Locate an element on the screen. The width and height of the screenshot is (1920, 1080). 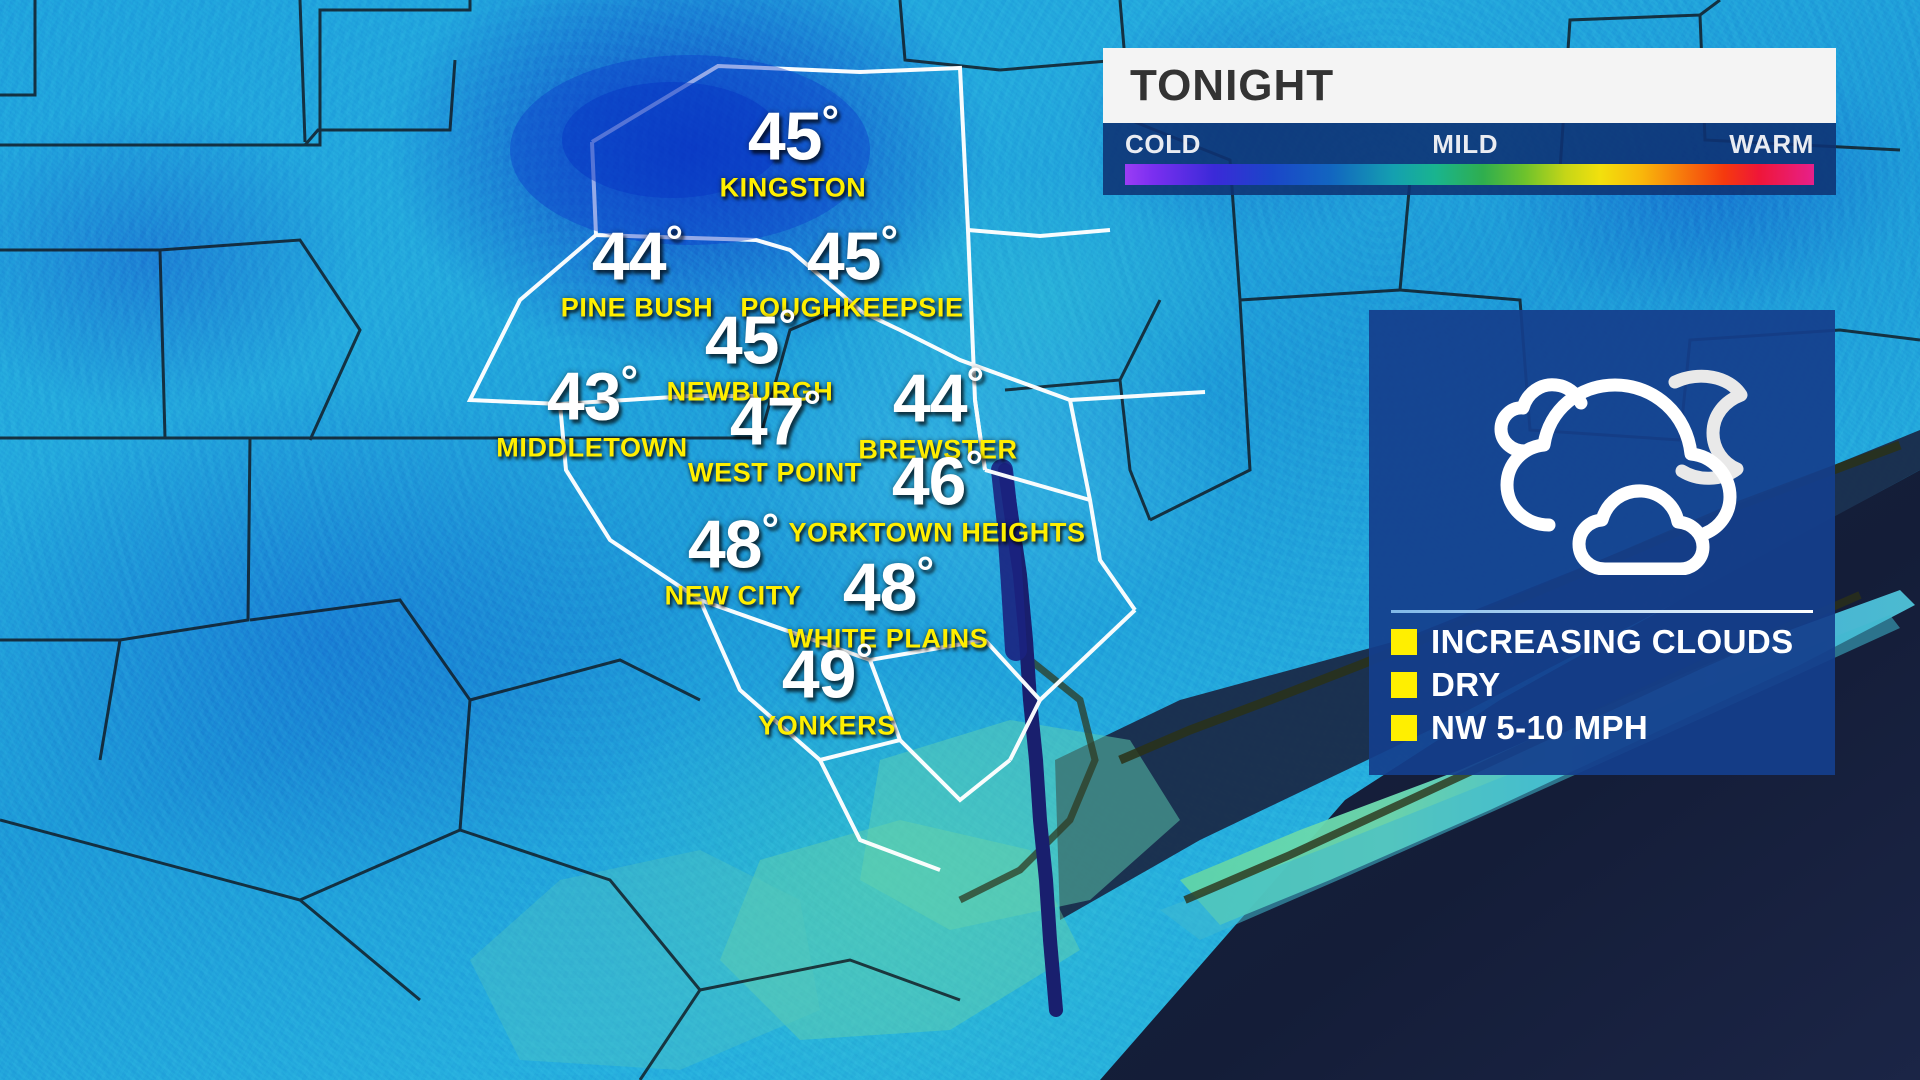
forecast-condition-text: INCREASING CLOUDS is located at coordinates (1612, 641).